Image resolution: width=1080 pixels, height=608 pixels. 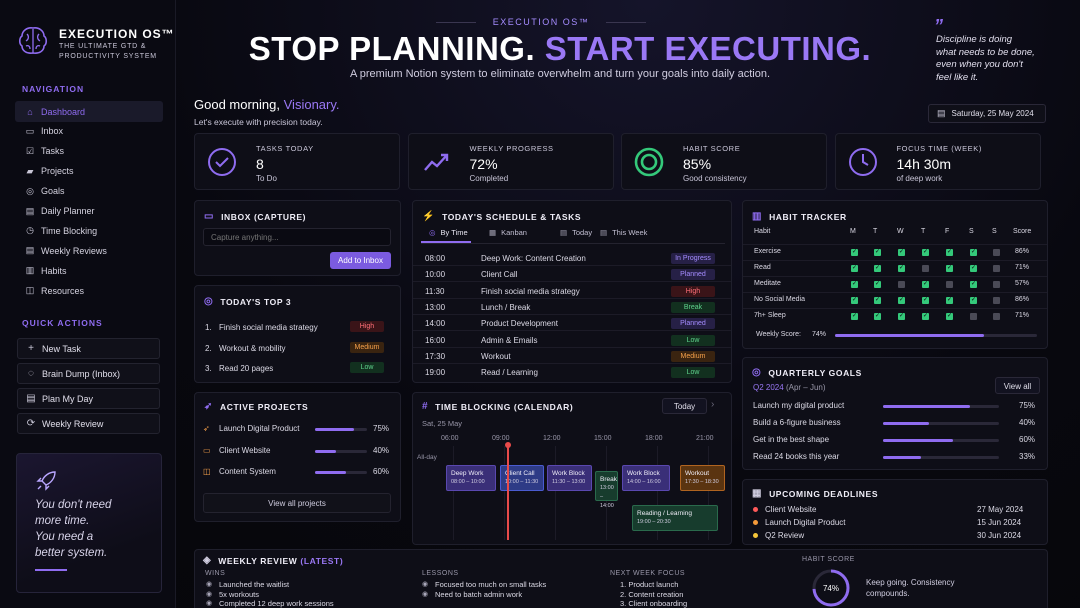 I want to click on goal-row: Get in the best shape 60%, so click(x=895, y=440).